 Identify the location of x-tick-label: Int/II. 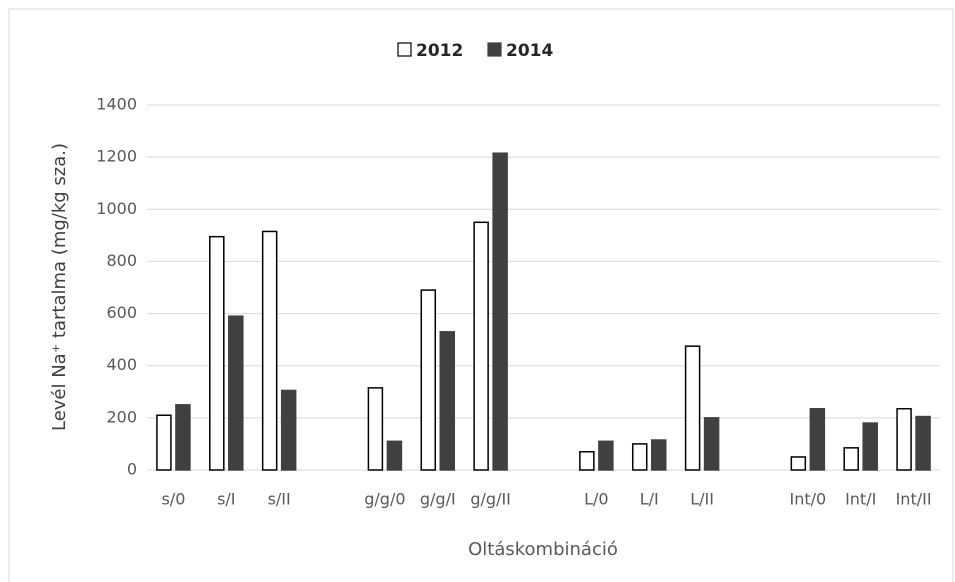
(914, 499).